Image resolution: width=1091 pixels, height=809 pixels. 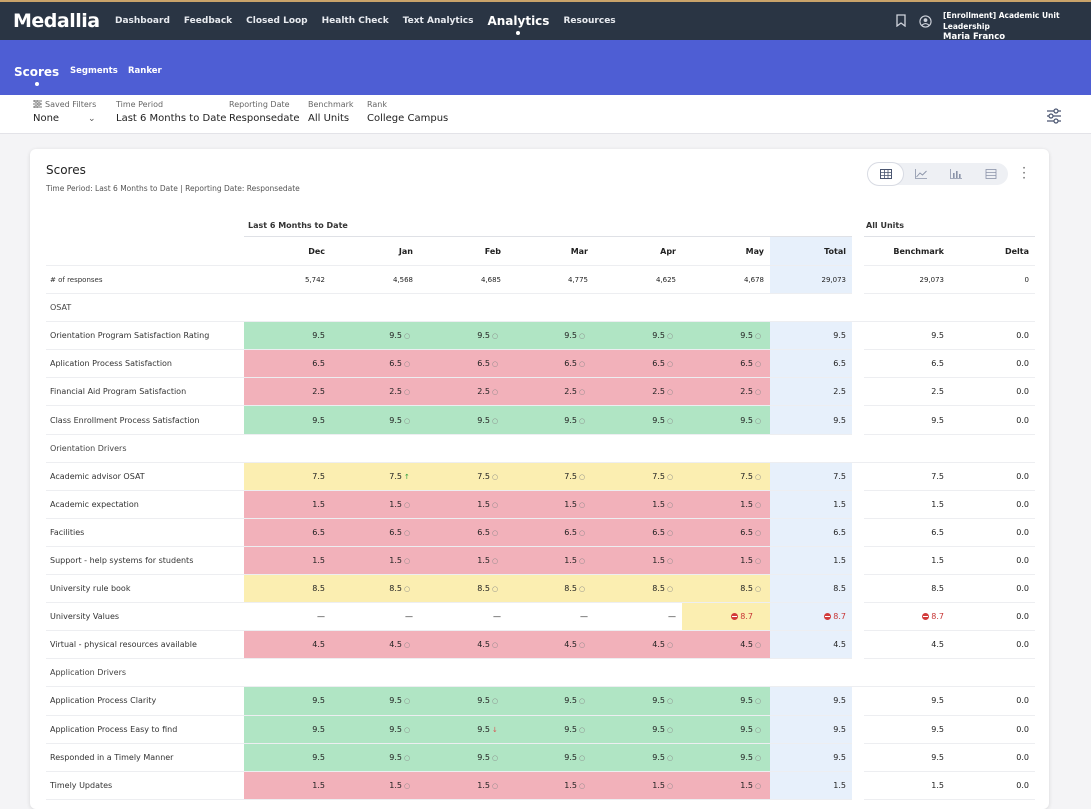 What do you see at coordinates (145, 757) in the screenshot?
I see `row-name: Responded in a Timely Manner` at bounding box center [145, 757].